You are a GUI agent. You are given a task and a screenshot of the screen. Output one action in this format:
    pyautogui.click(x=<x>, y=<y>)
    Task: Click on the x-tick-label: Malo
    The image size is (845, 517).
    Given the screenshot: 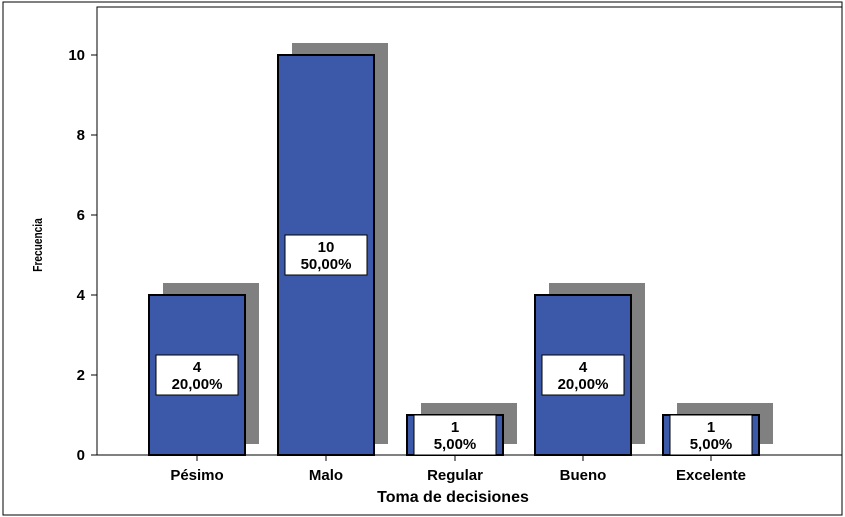 What is the action you would take?
    pyautogui.click(x=326, y=475)
    